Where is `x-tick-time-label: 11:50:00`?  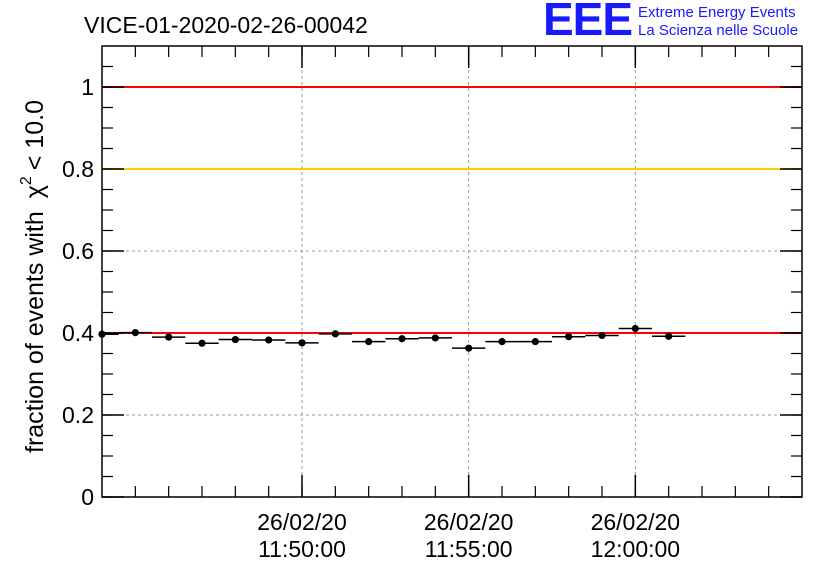
x-tick-time-label: 11:50:00 is located at coordinates (302, 549).